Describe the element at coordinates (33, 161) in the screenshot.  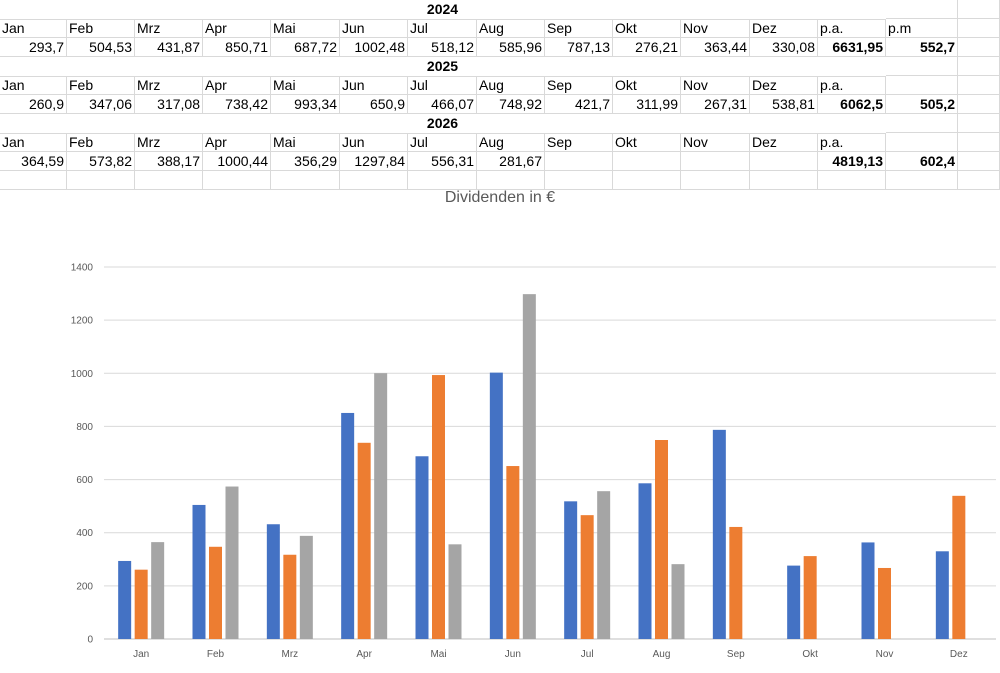
I see `value-cell: 364,59` at that location.